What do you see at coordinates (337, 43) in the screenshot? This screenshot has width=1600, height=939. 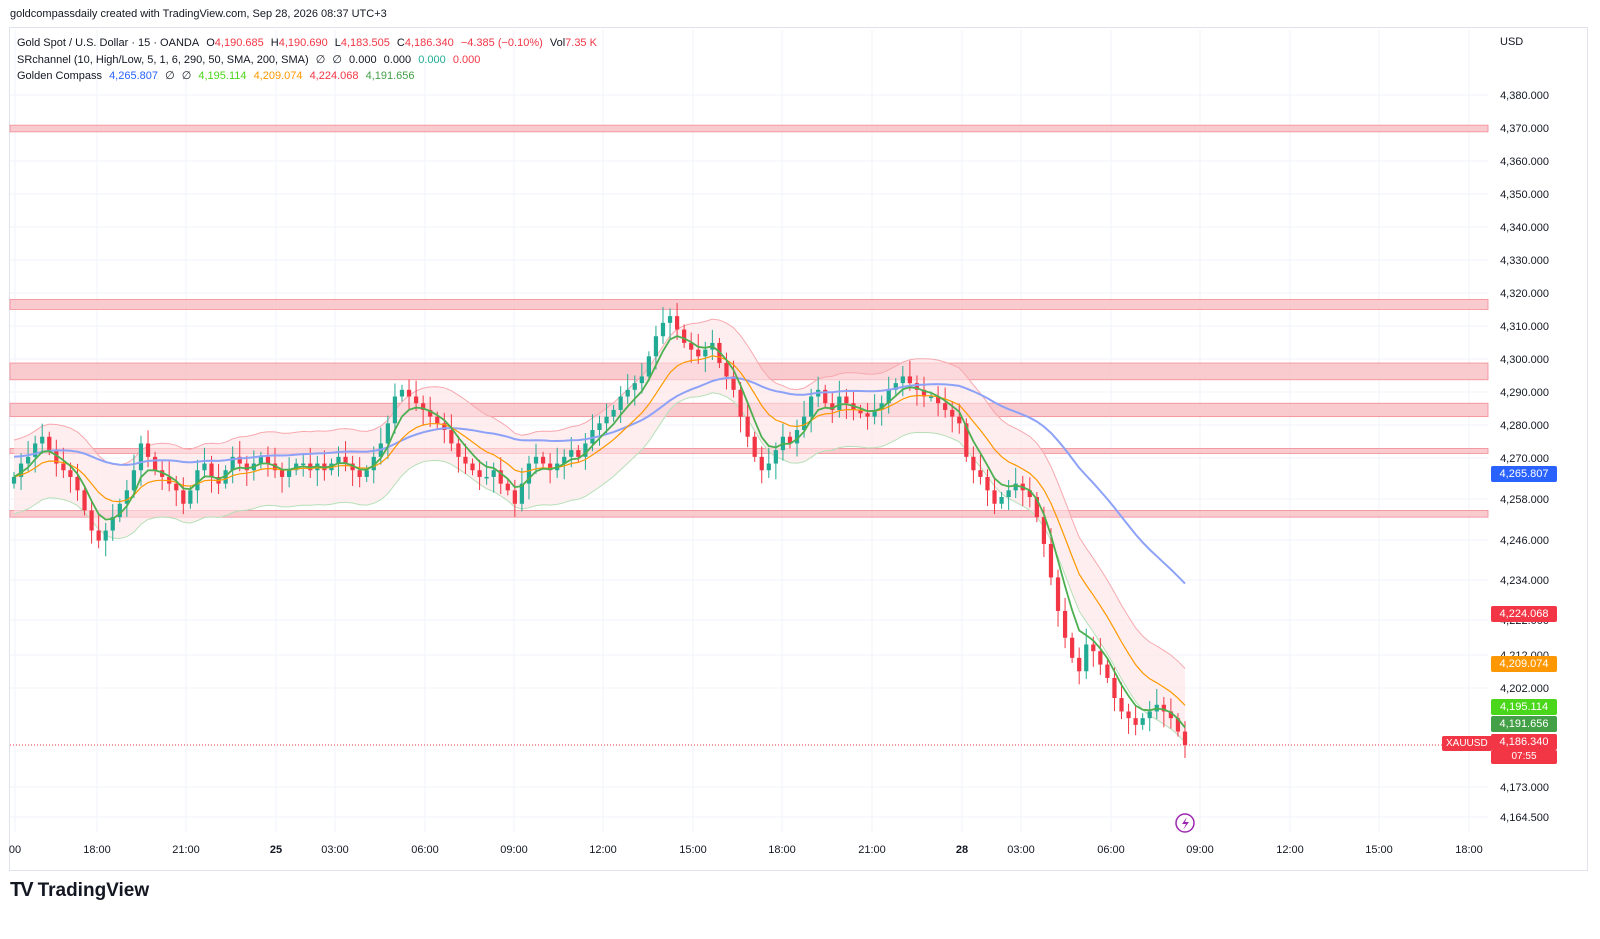 I see `legend-low-label: L` at bounding box center [337, 43].